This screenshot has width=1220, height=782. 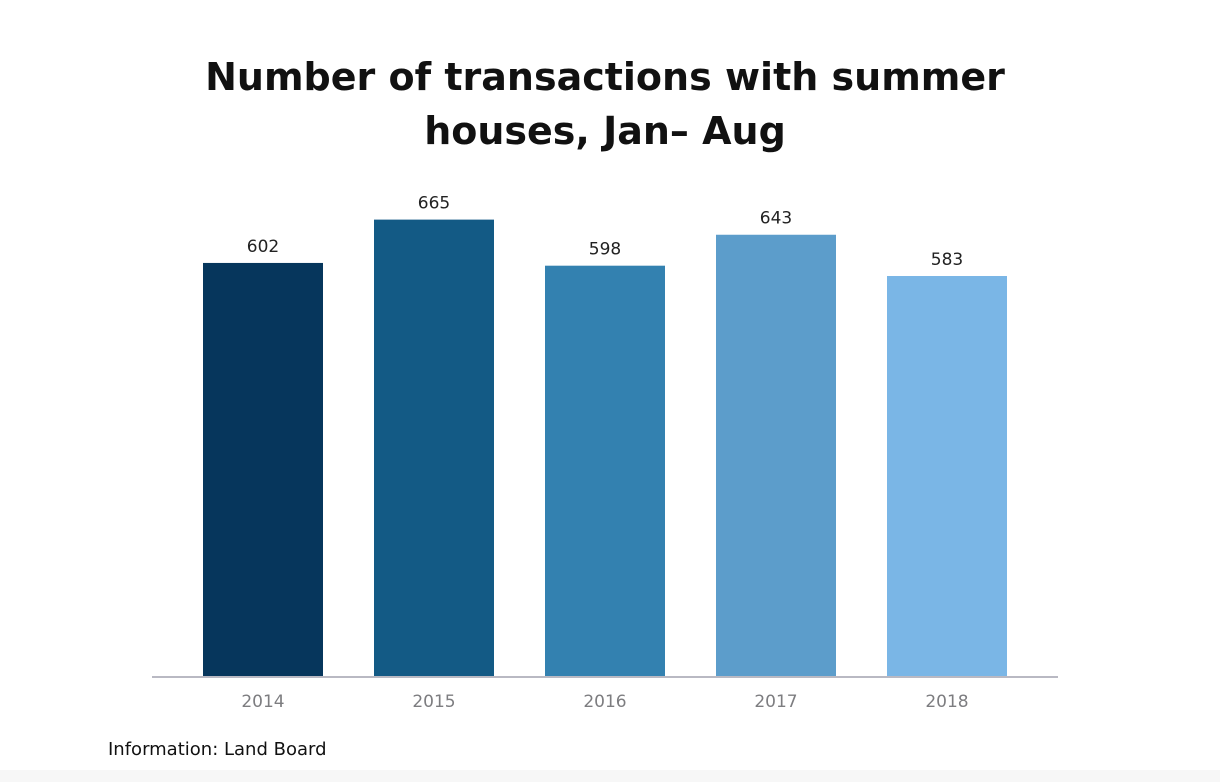 What do you see at coordinates (434, 204) in the screenshot?
I see `value-label-2015: 665` at bounding box center [434, 204].